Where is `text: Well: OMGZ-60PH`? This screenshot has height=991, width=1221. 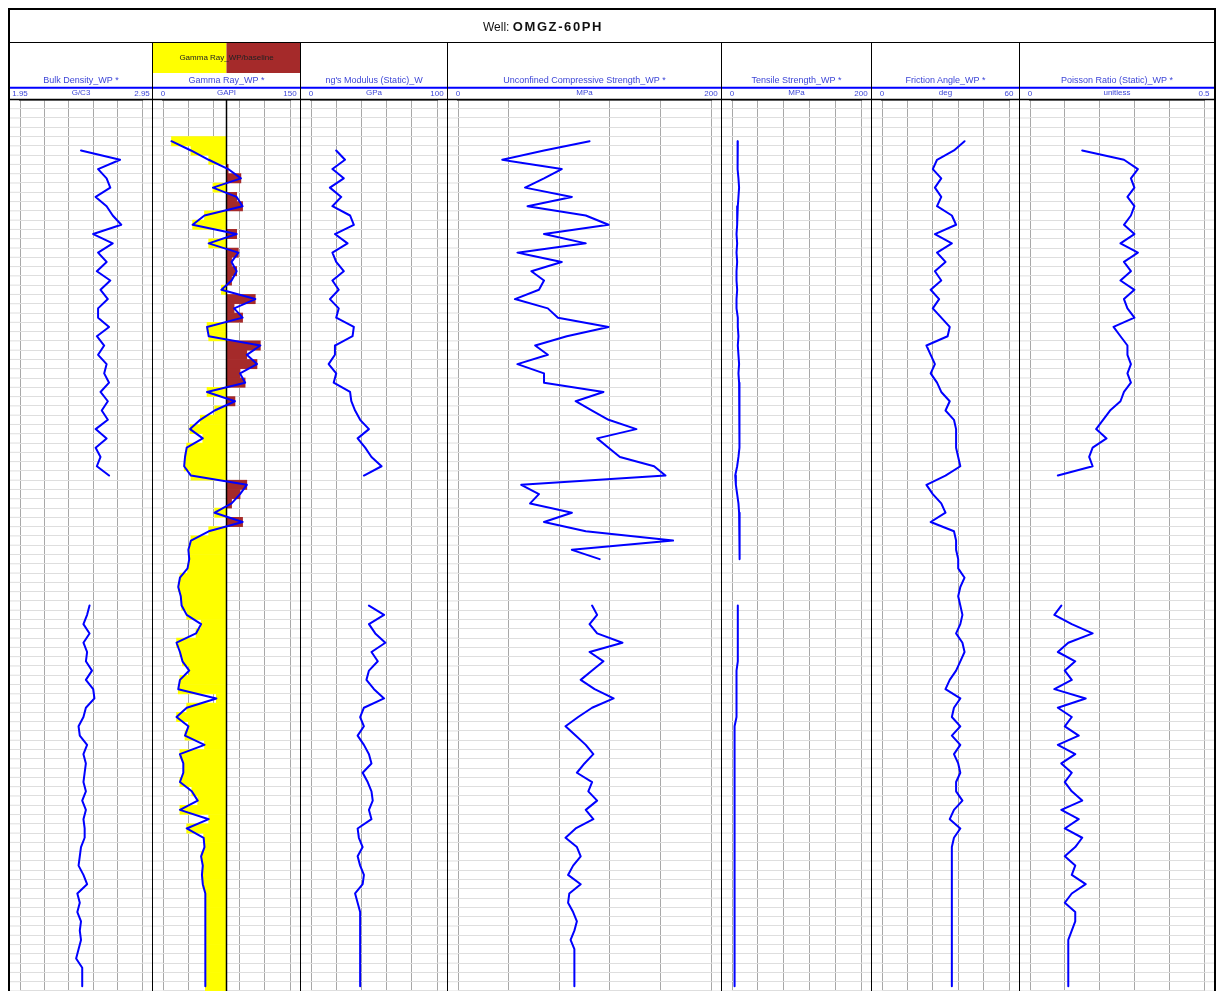
text: Well: OMGZ-60PH is located at coordinates (543, 26).